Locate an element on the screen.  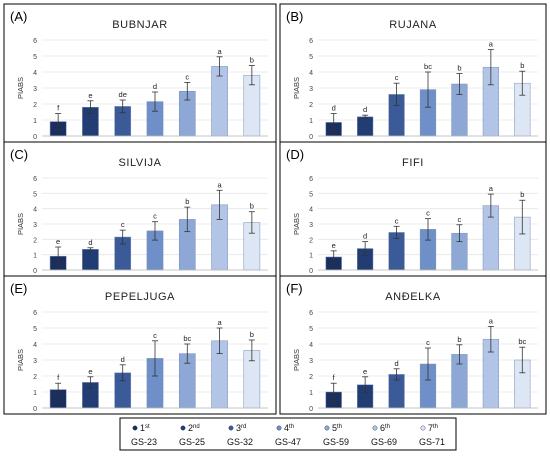
legend-marker-number: 1 is located at coordinates (142, 428).